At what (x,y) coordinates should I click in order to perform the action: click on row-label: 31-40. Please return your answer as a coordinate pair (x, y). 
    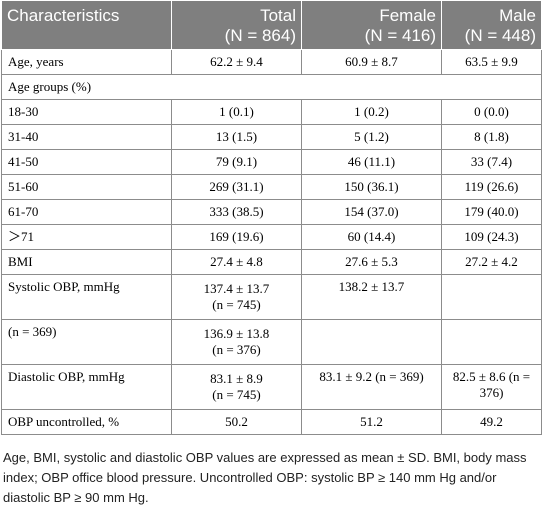
    Looking at the image, I should click on (86, 137).